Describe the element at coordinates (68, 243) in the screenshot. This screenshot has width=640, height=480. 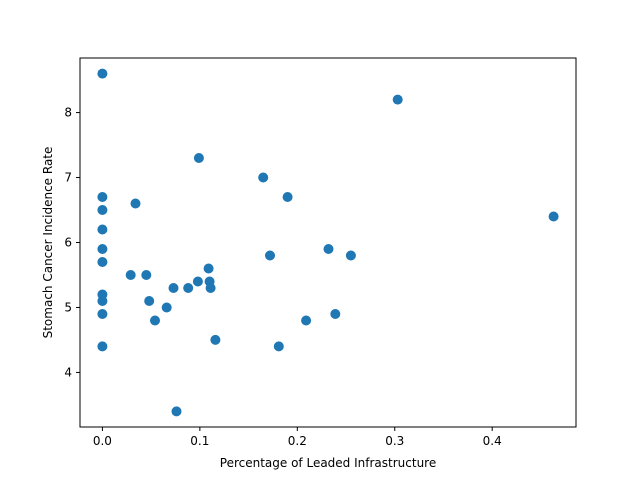
I see `y-tick-label: 6` at that location.